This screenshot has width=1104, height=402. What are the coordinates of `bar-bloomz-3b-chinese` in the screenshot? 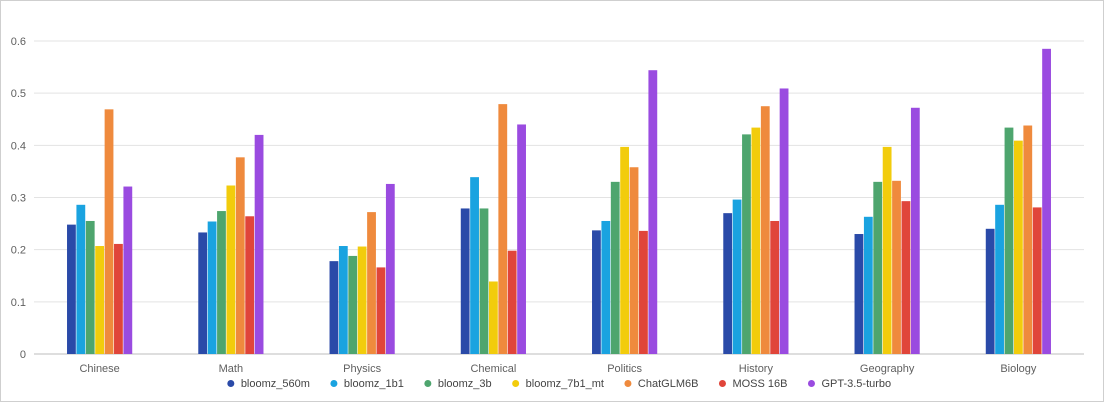 It's located at (90, 287).